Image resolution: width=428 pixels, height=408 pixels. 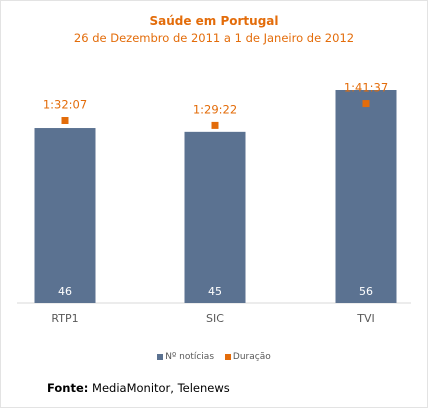 I want to click on duration-marker-tvi, so click(x=366, y=104).